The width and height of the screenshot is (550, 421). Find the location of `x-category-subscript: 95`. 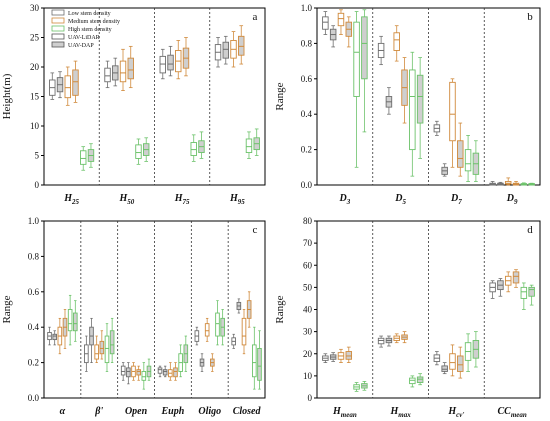

x-category-subscript: 95 is located at coordinates (242, 202).